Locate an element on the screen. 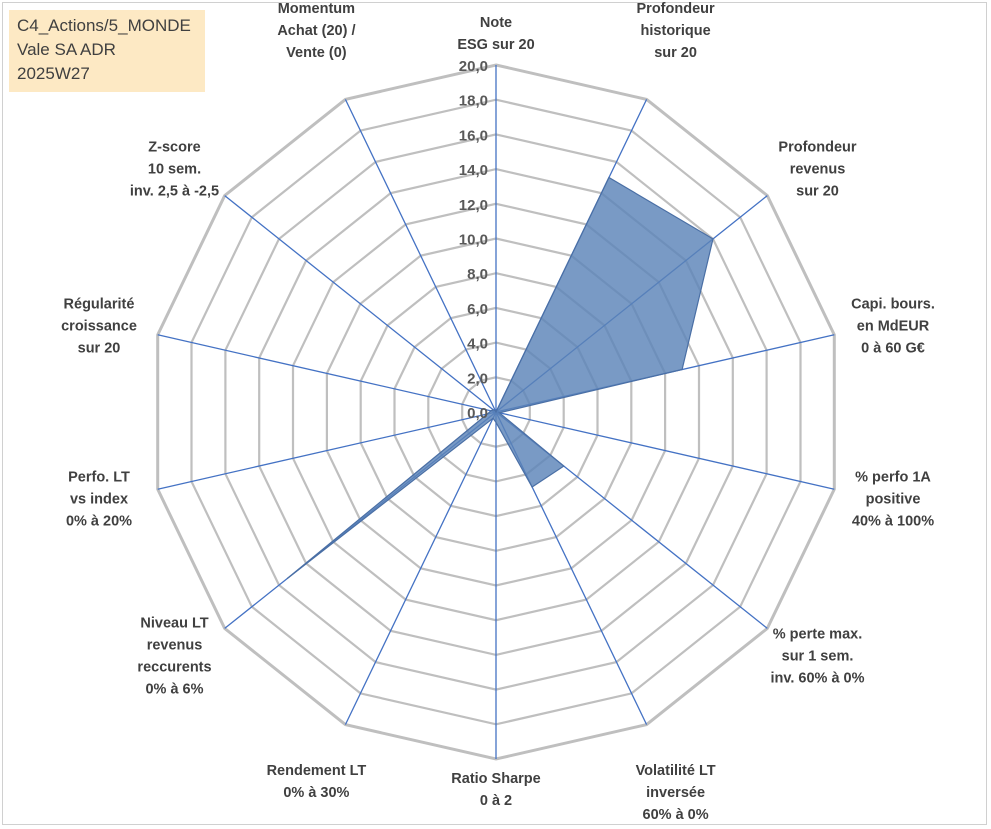 The height and width of the screenshot is (829, 991). tick-label: 6,0 is located at coordinates (477, 309).